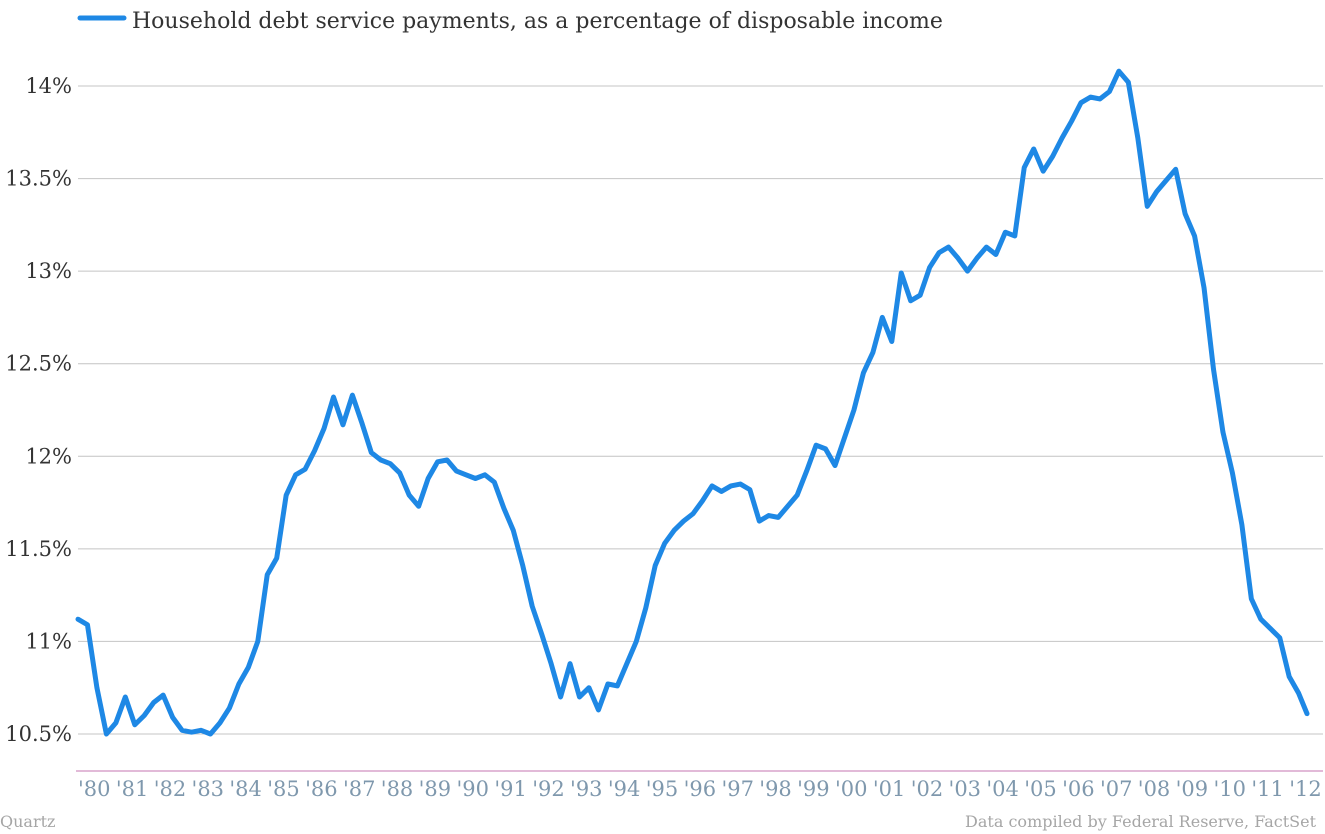  Describe the element at coordinates (359, 789) in the screenshot. I see `x-tick-label: '87` at that location.